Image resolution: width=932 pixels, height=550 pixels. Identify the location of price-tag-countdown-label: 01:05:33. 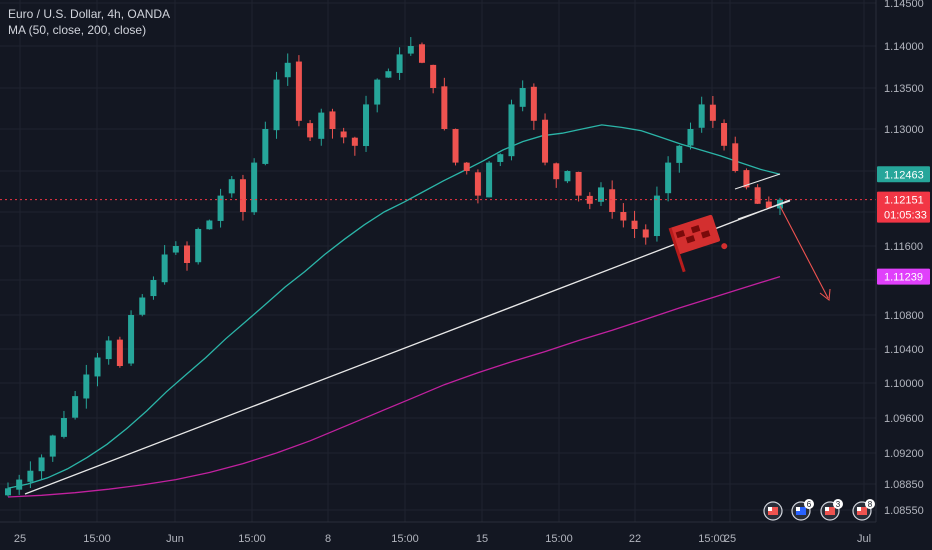
(905, 216).